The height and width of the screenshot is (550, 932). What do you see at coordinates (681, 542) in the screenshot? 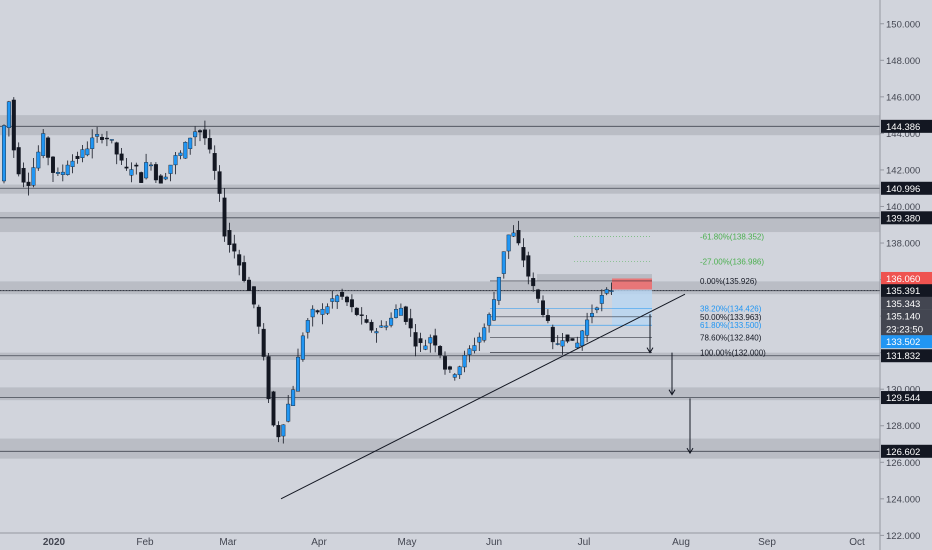
I see `time-tick-label: Aug` at bounding box center [681, 542].